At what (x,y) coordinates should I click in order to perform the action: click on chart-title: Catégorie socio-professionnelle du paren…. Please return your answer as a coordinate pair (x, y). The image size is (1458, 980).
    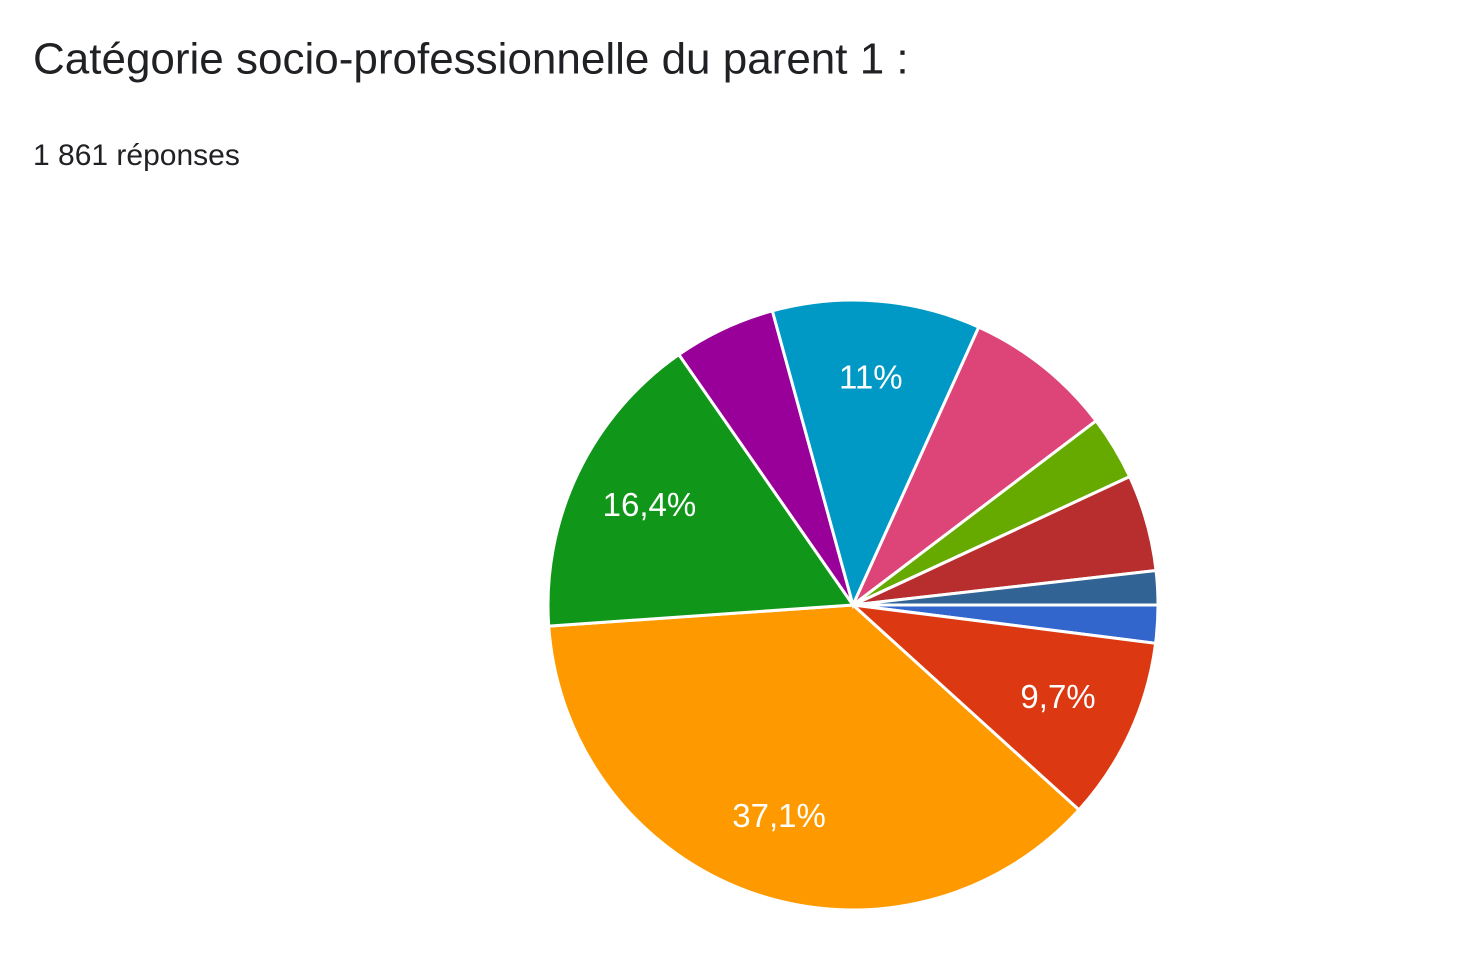
    Looking at the image, I should click on (471, 59).